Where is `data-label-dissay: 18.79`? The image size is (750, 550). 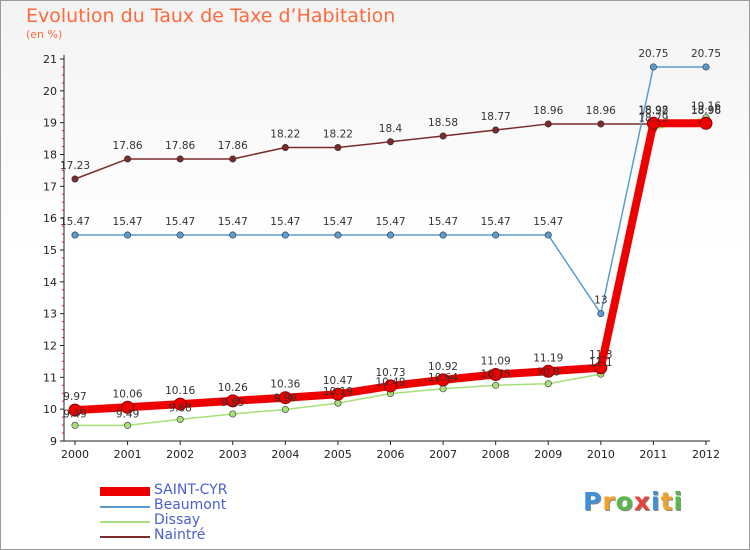 data-label-dissay: 18.79 is located at coordinates (653, 118).